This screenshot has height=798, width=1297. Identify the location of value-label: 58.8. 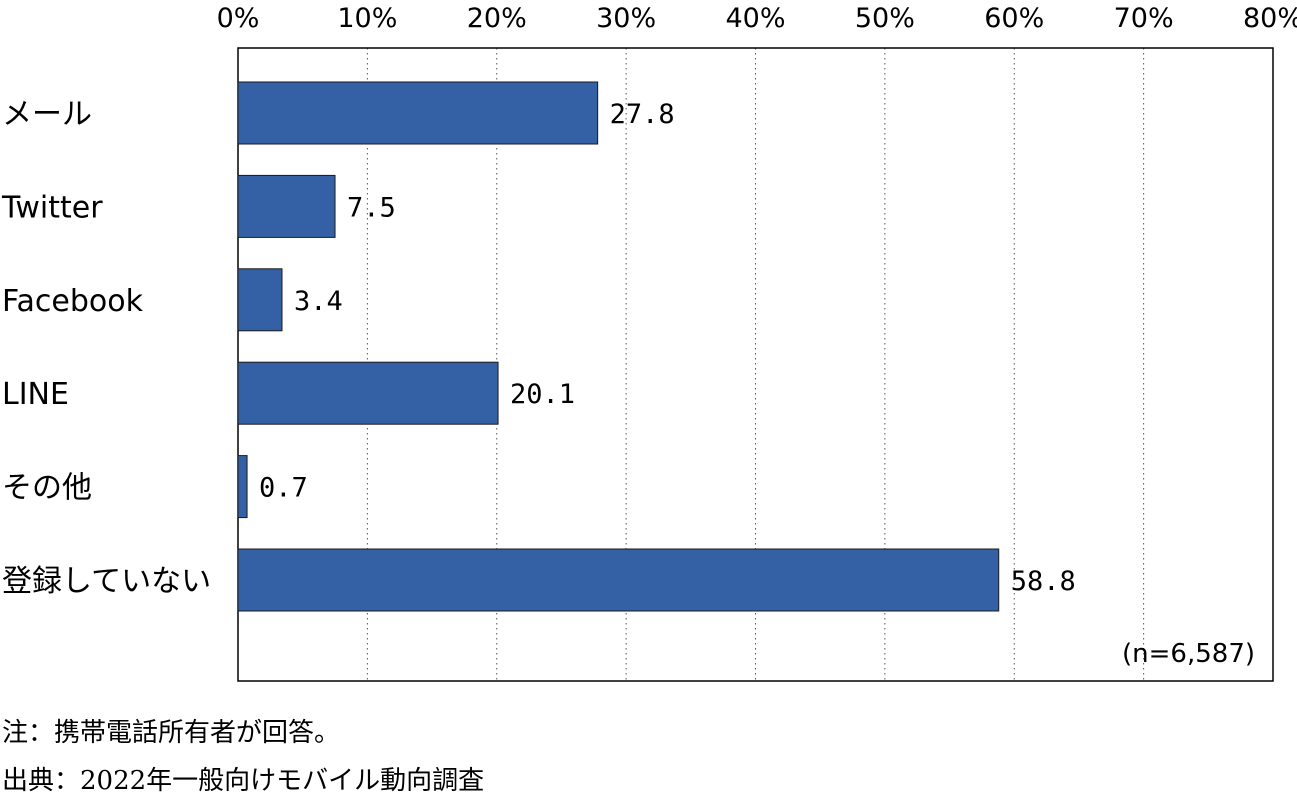
(1043, 581).